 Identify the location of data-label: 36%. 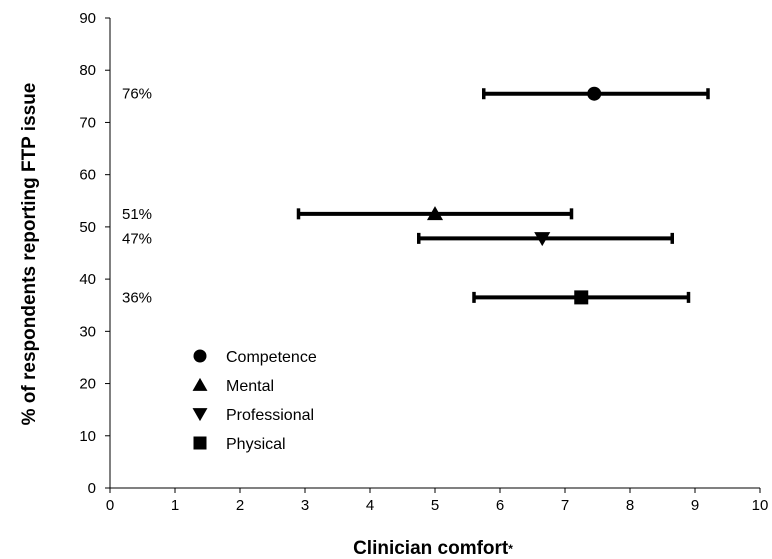
(137, 297).